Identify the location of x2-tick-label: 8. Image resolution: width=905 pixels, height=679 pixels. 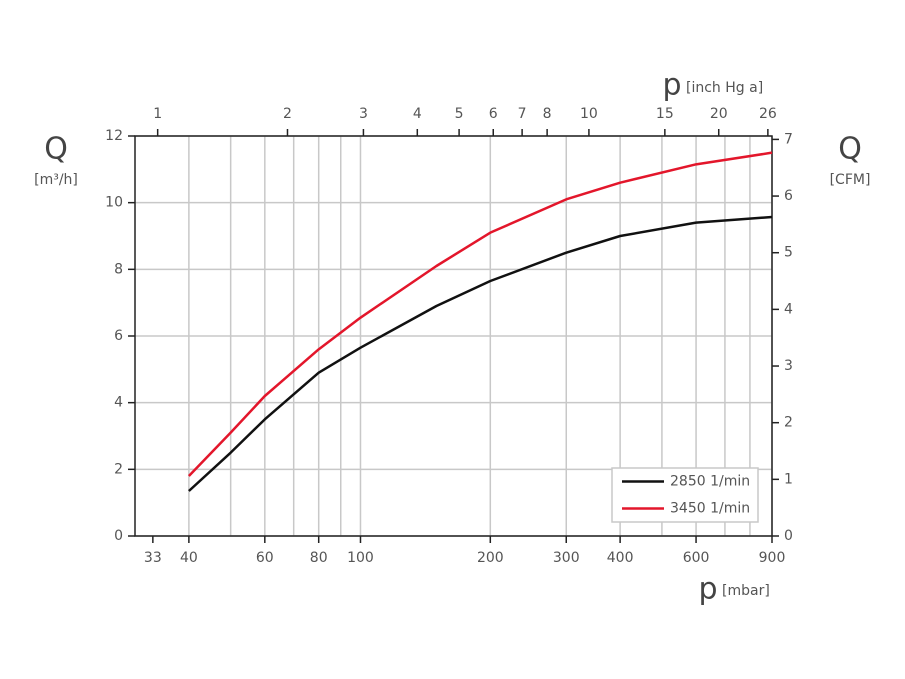
(547, 114).